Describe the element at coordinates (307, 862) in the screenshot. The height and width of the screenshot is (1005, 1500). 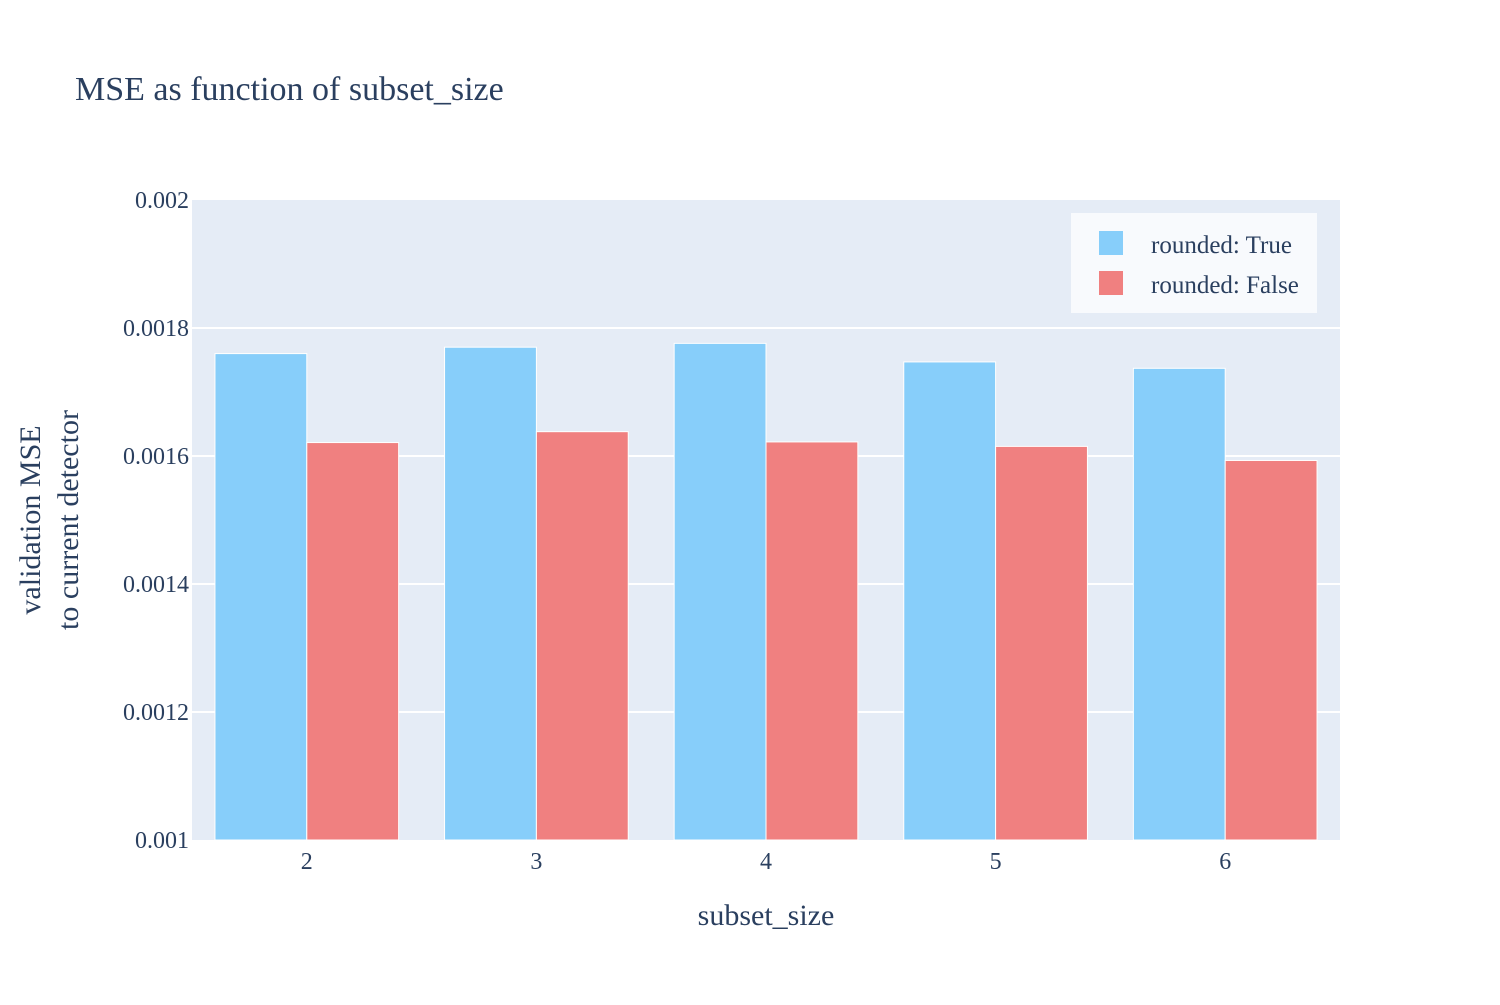
I see `x-tick-label: 2` at that location.